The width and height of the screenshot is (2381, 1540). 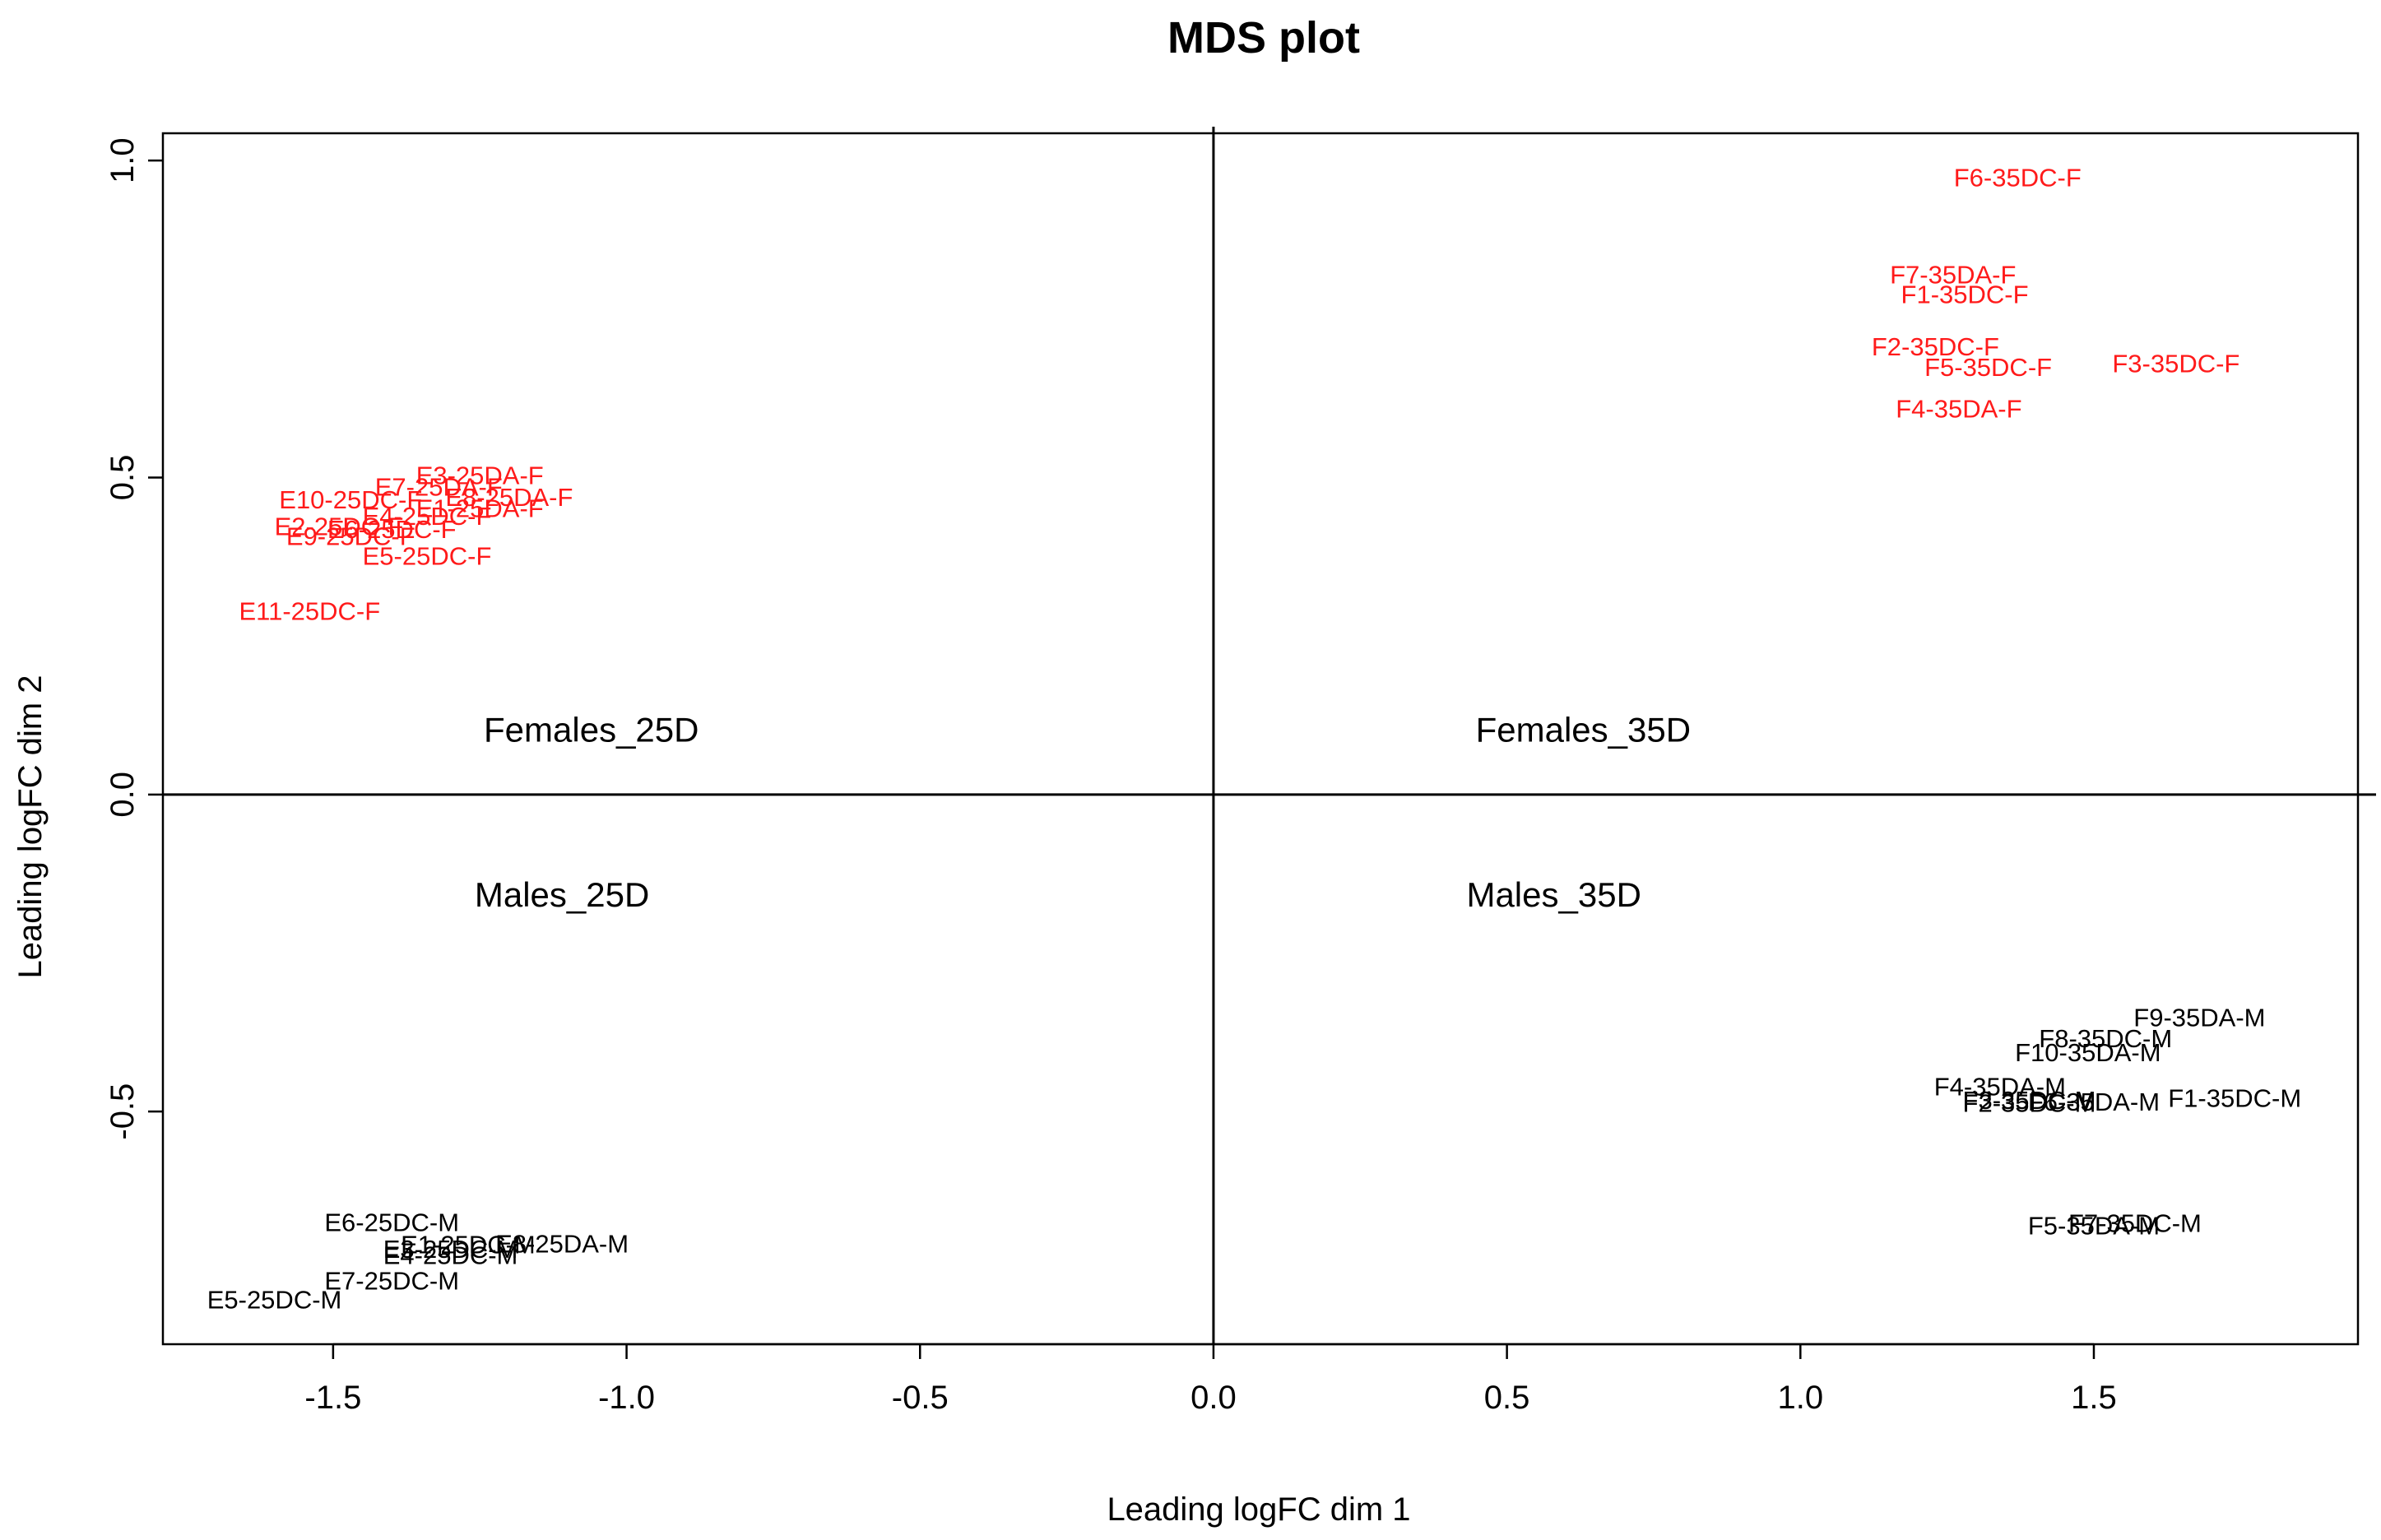 I want to click on male-sample-label: F5-35DA-M, so click(x=2094, y=1225).